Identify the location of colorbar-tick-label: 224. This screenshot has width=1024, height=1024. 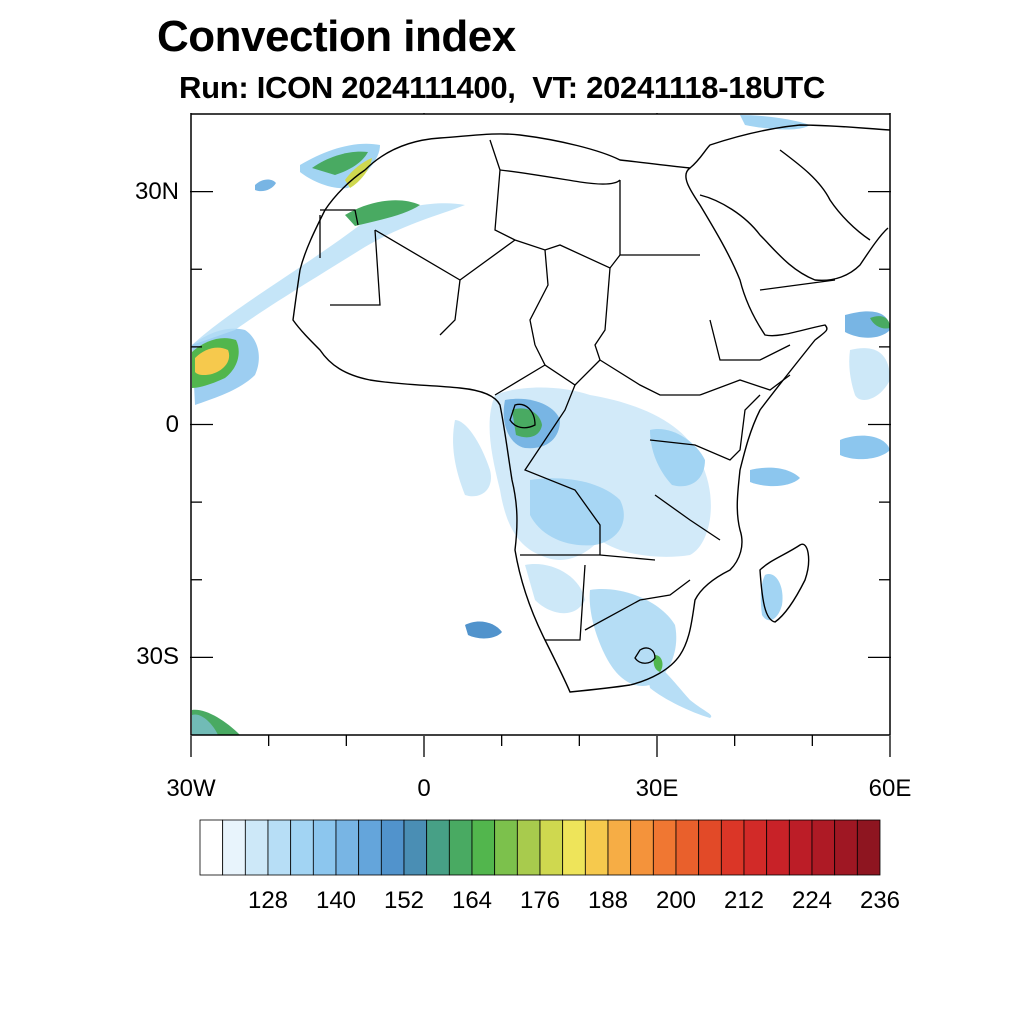
(812, 900).